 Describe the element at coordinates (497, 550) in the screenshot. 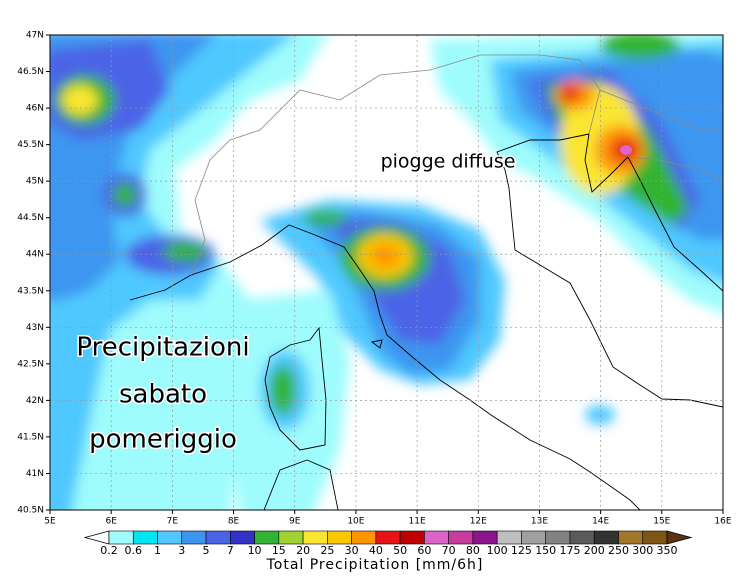

I see `colorbar-label: 100` at that location.